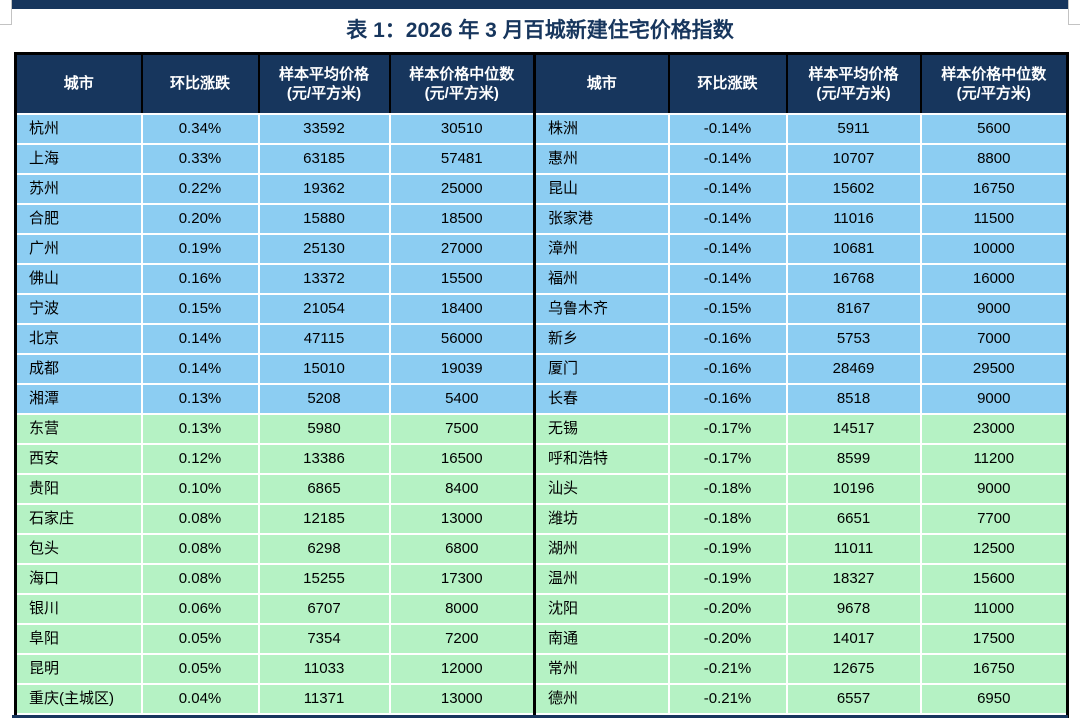 Image resolution: width=1080 pixels, height=718 pixels. Describe the element at coordinates (727, 548) in the screenshot. I see `right-change-cell: -0.19%` at that location.